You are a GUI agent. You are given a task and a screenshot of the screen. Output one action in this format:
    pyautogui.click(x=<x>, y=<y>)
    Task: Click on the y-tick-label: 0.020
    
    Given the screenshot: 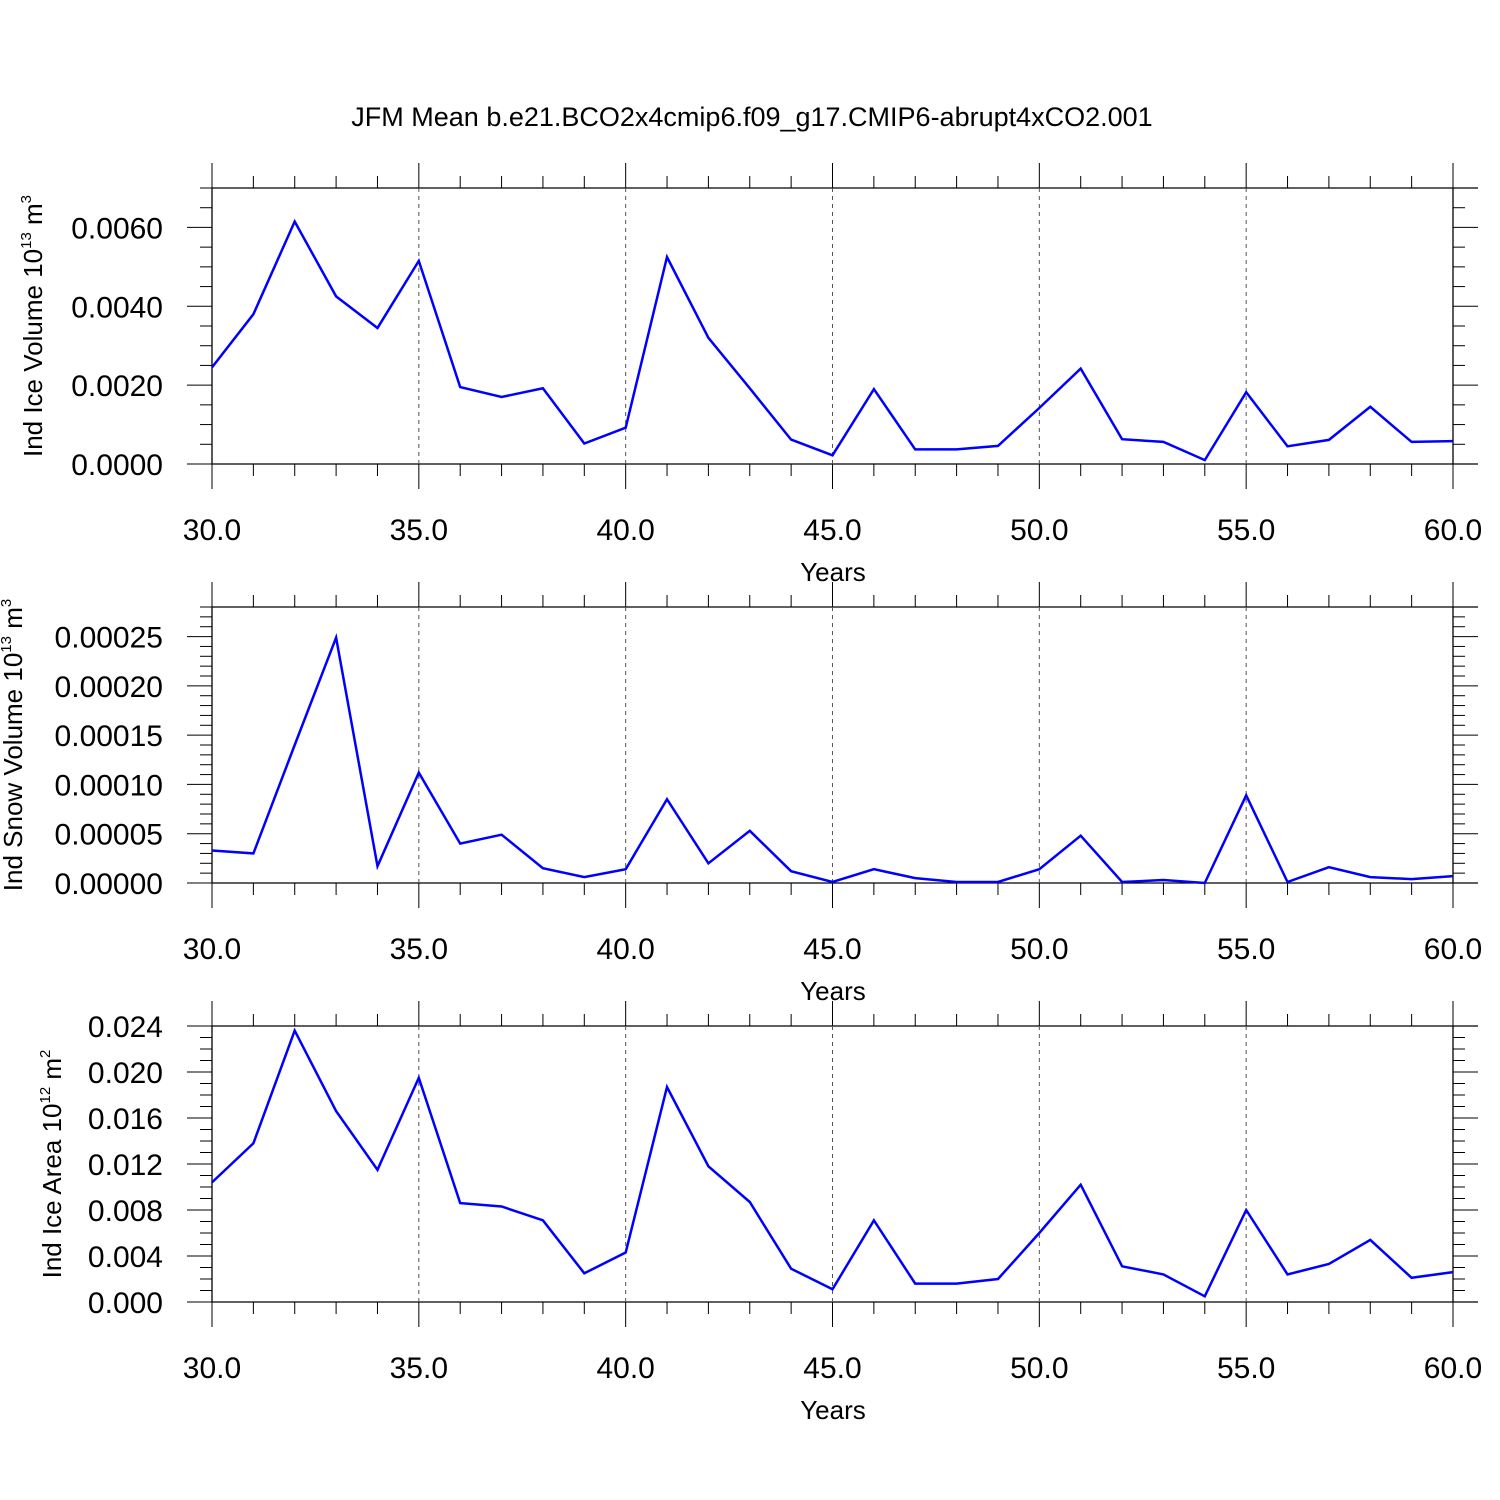 What is the action you would take?
    pyautogui.click(x=125, y=1073)
    